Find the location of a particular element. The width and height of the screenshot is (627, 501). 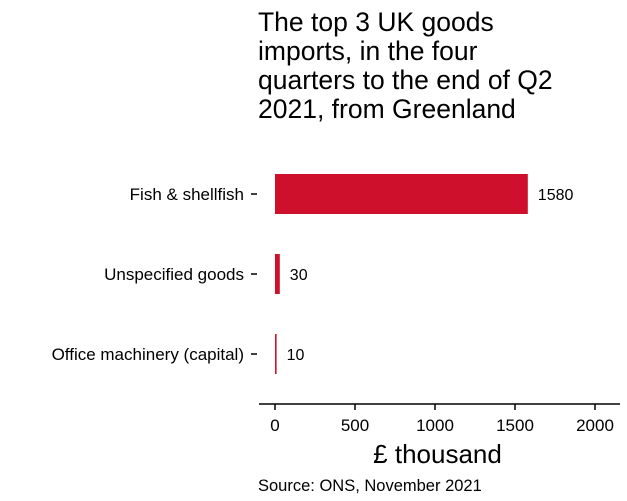

y-tick-label: Office machinery (capital) is located at coordinates (148, 354).